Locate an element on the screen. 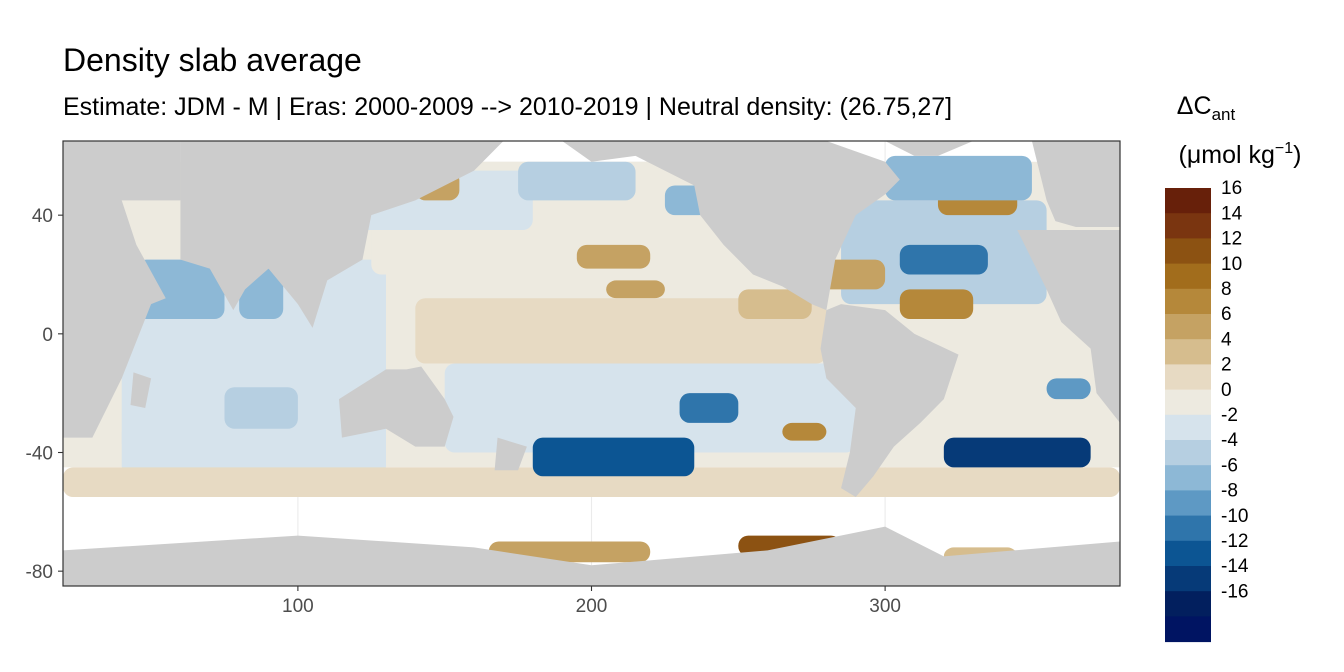 The image size is (1344, 672). y-tick-label: 40 is located at coordinates (42, 216).